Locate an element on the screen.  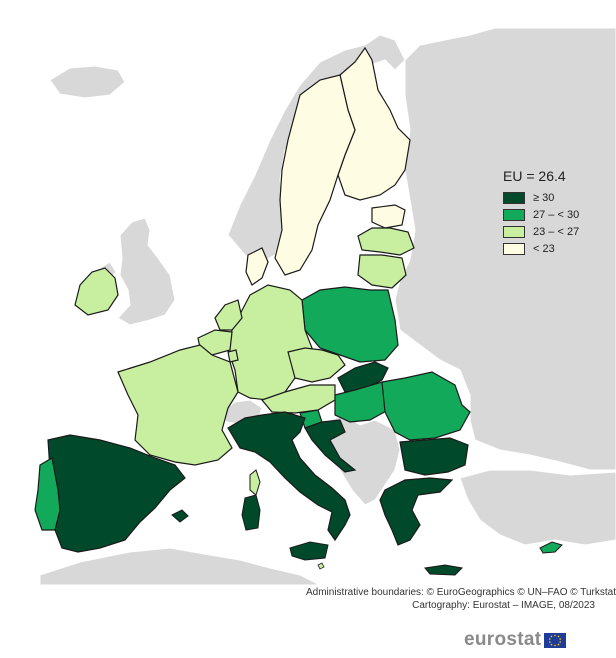
legend-item: 27 – < 30 is located at coordinates (541, 215).